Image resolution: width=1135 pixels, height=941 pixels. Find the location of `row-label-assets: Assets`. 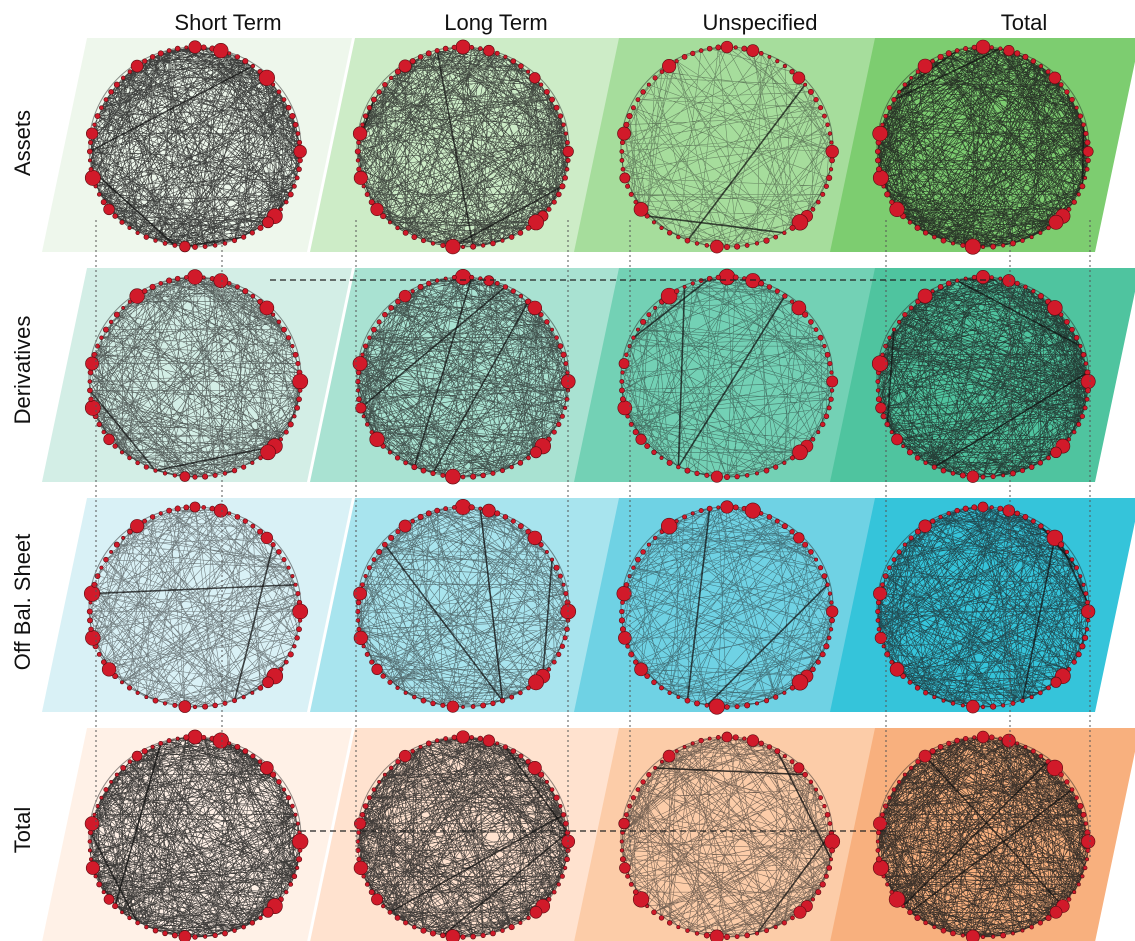

row-label-assets: Assets is located at coordinates (22, 143).